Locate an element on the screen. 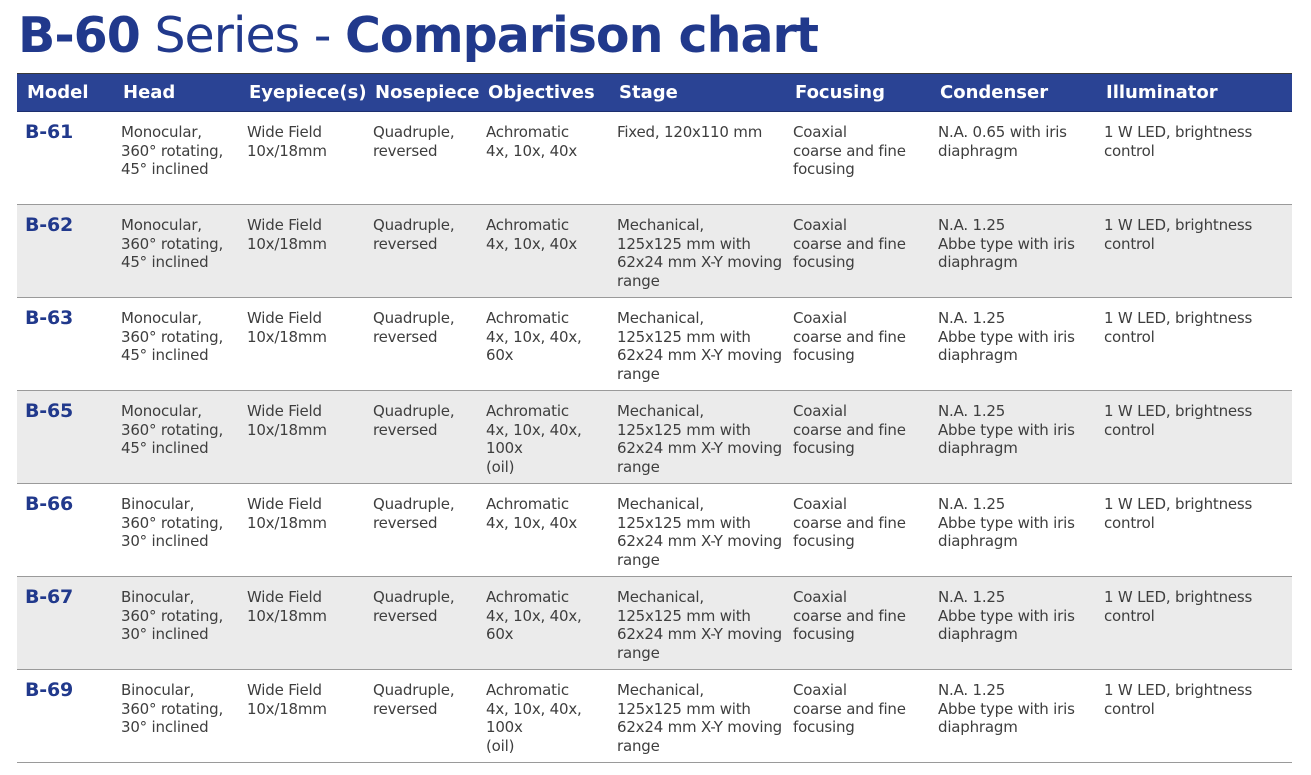 The image size is (1311, 775). column-header-nosepiece: Nosepiece is located at coordinates (427, 92).